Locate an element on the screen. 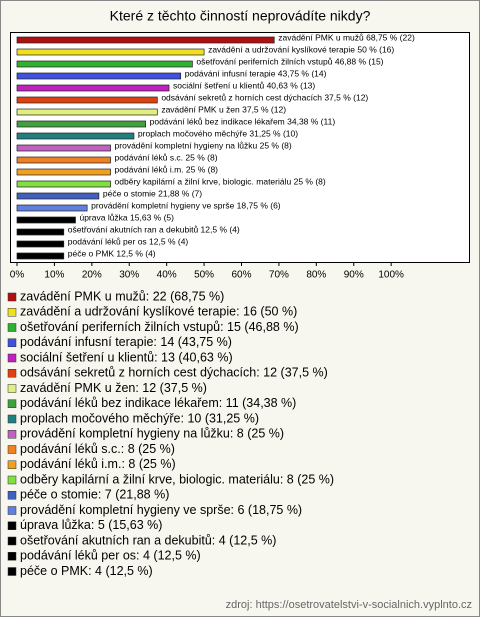 Image resolution: width=480 pixels, height=617 pixels. bar-label: péče o PMK 12,5 % (4) is located at coordinates (112, 253).